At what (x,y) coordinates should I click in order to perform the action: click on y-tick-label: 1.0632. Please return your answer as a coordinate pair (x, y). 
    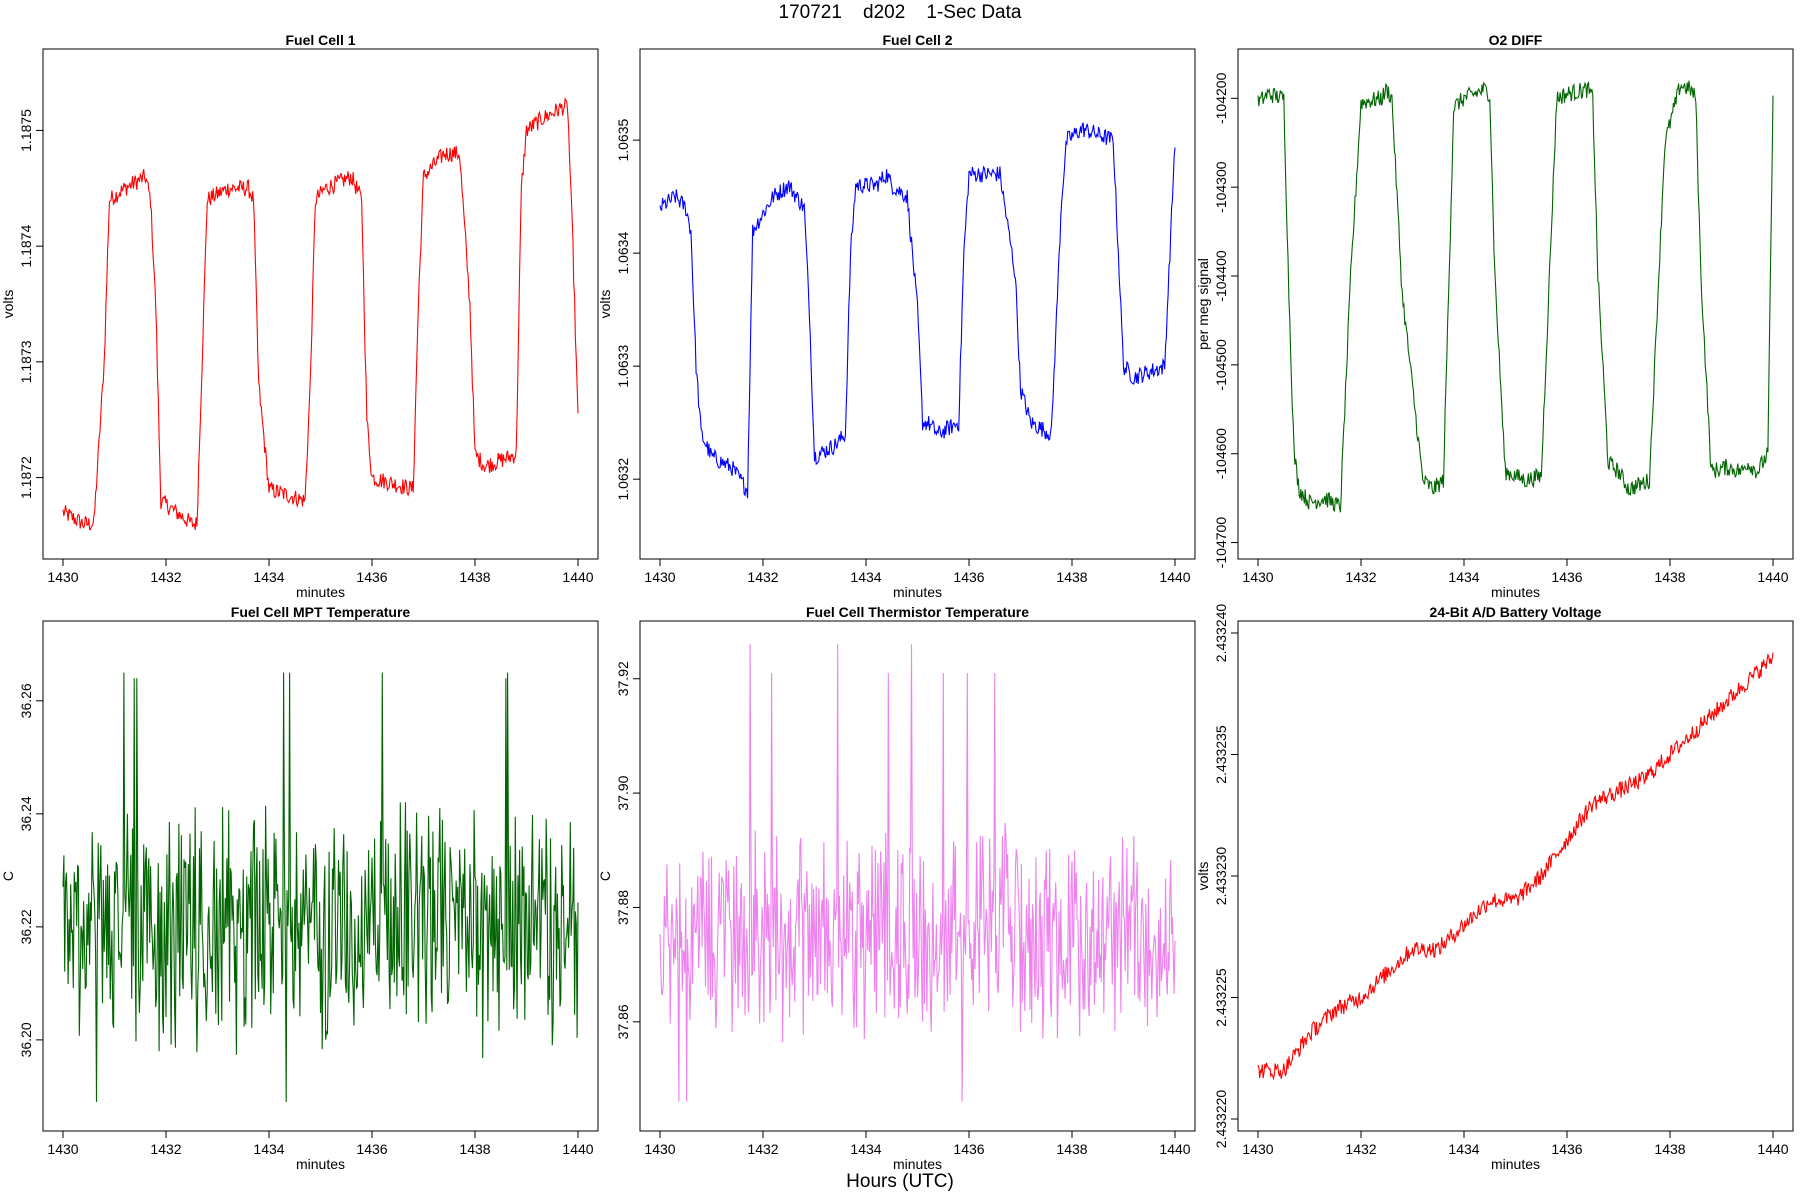
    Looking at the image, I should click on (623, 479).